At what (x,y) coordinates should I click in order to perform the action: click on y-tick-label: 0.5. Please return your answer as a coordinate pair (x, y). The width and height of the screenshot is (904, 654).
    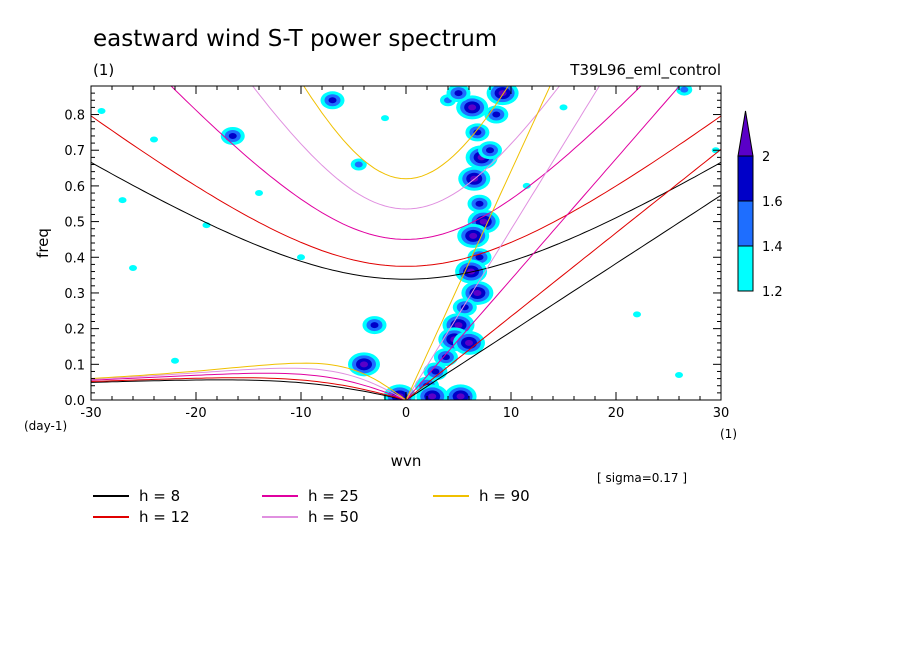
    Looking at the image, I should click on (74, 223).